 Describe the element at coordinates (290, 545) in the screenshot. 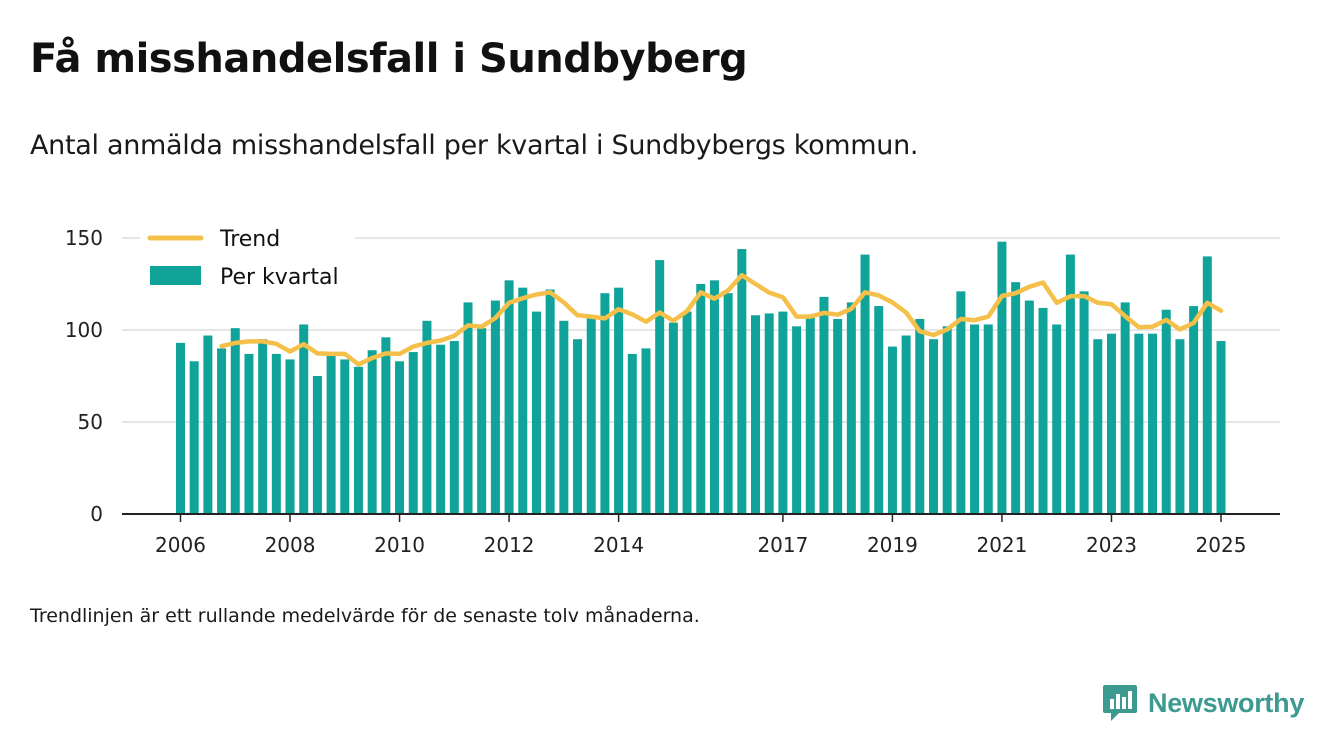

I see `x-tick-label: 2008` at that location.